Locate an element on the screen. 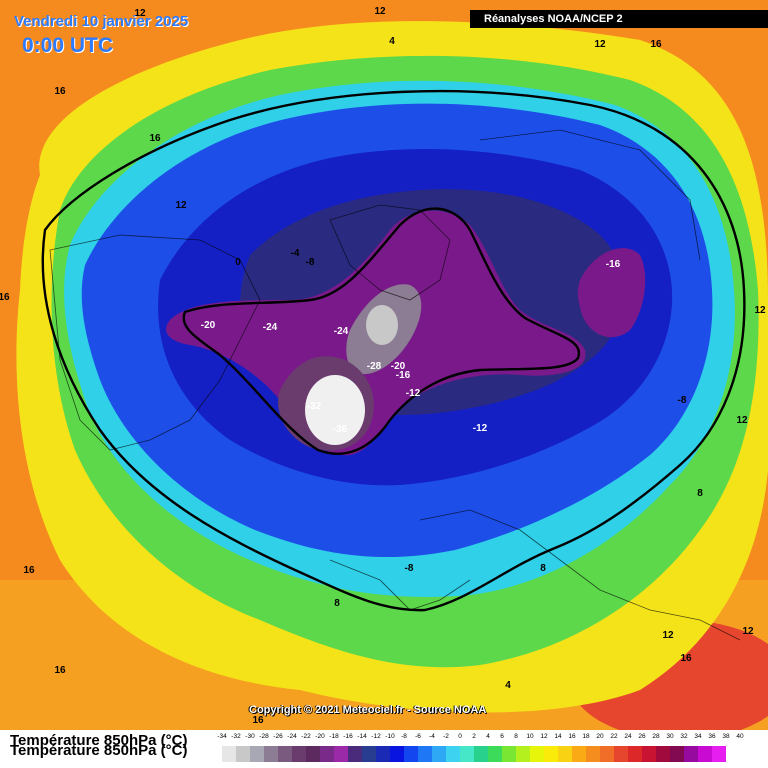 This screenshot has width=768, height=768. legend-tick-label: 22 is located at coordinates (614, 736).